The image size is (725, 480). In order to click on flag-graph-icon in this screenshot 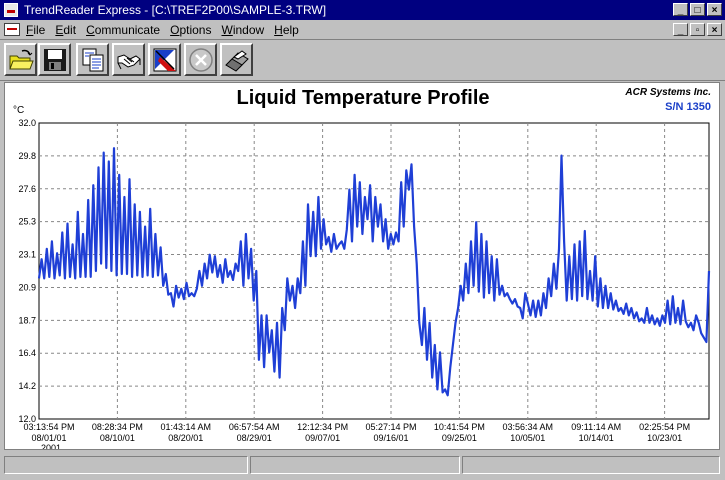, I will do `click(165, 60)`.